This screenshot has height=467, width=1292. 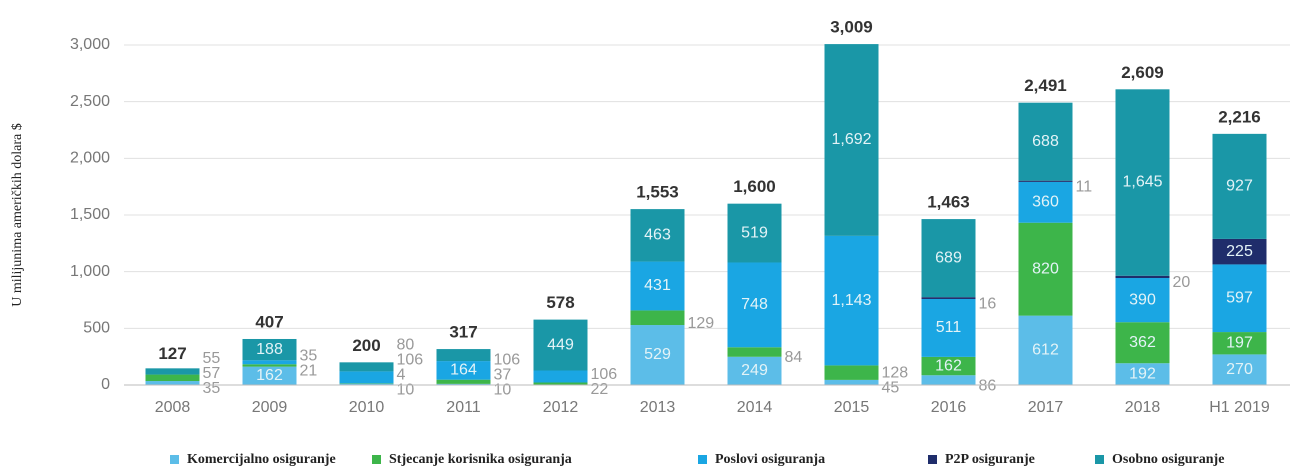 I want to click on segment-label: 225, so click(x=1239, y=251).